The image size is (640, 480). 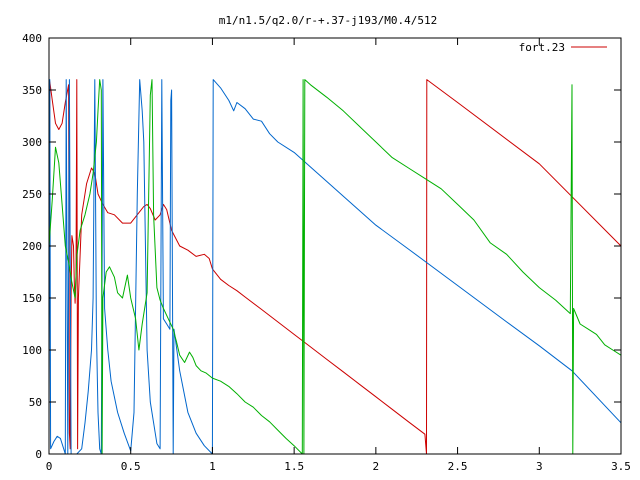 What do you see at coordinates (212, 466) in the screenshot?
I see `x-tick-label: 1` at bounding box center [212, 466].